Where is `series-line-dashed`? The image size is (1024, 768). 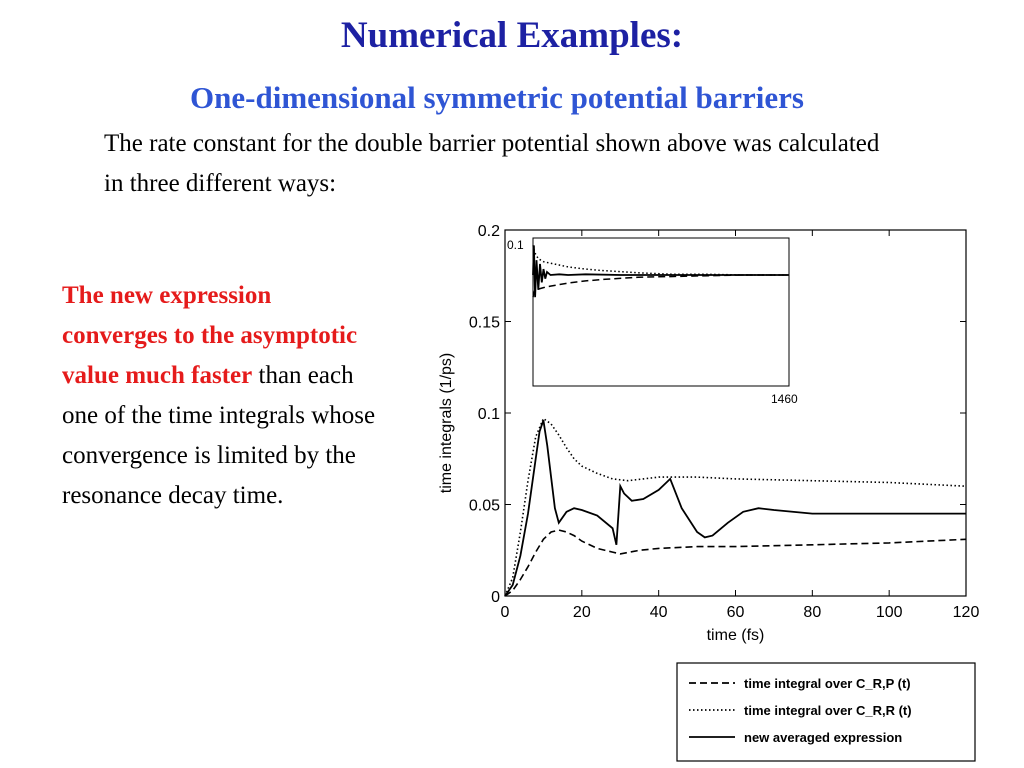 series-line-dashed is located at coordinates (735, 563).